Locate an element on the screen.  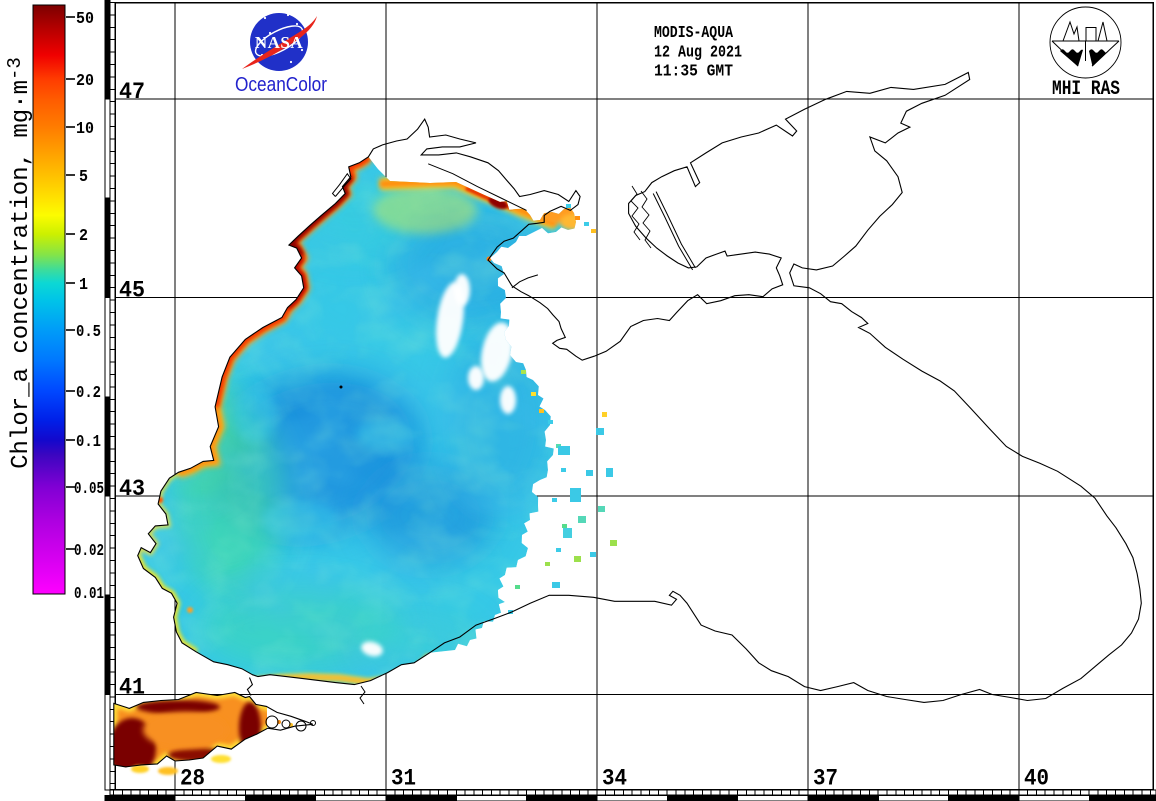
svg-text: 41 is located at coordinates (132, 688).